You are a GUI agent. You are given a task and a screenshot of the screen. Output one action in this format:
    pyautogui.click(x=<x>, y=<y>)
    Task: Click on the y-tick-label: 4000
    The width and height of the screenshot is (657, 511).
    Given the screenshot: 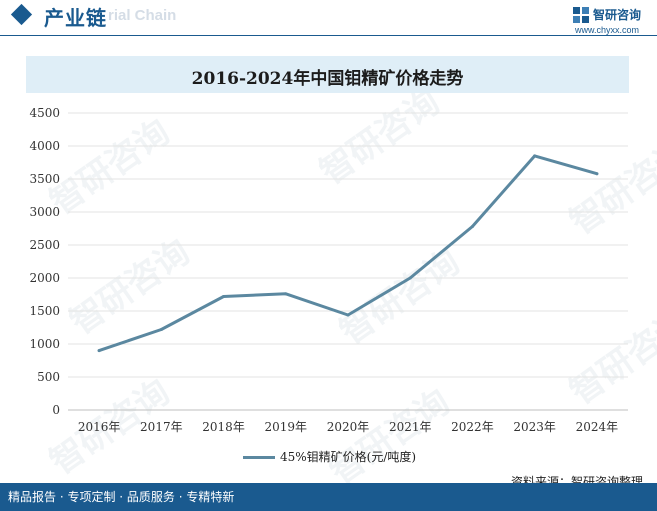 What is the action you would take?
    pyautogui.click(x=44, y=146)
    